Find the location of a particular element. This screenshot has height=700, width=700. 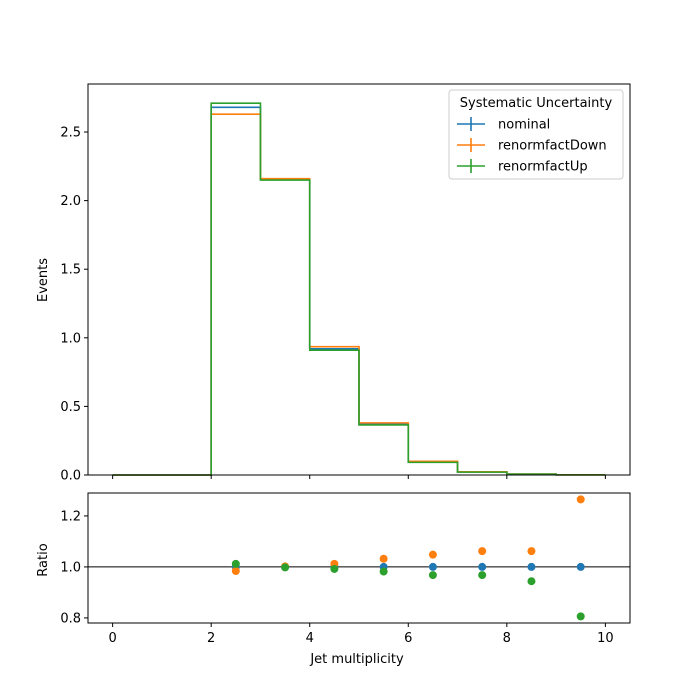

histogram-y-tick-label-0.0: 0.0 is located at coordinates (70, 476).